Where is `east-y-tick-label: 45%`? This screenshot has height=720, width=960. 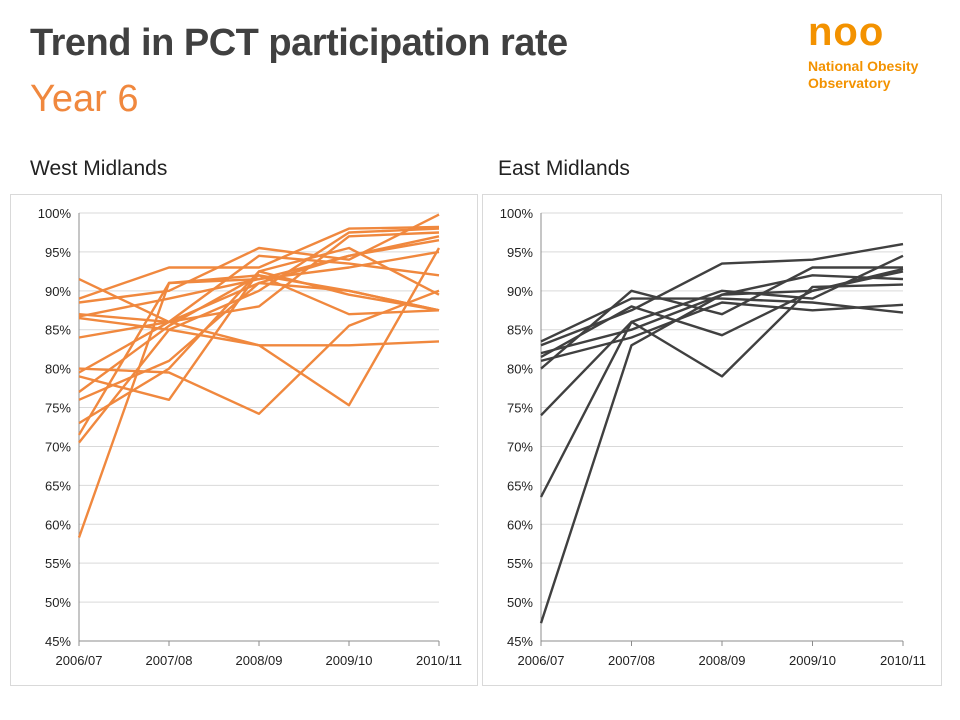
east-y-tick-label: 45% is located at coordinates (520, 641).